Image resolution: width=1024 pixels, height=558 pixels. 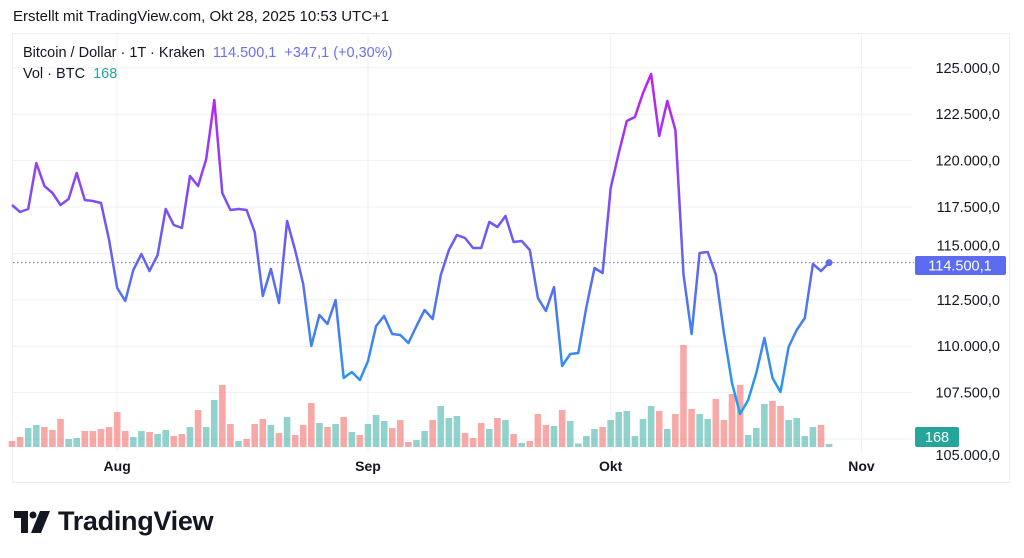 I want to click on last-price-dot, so click(x=829, y=263).